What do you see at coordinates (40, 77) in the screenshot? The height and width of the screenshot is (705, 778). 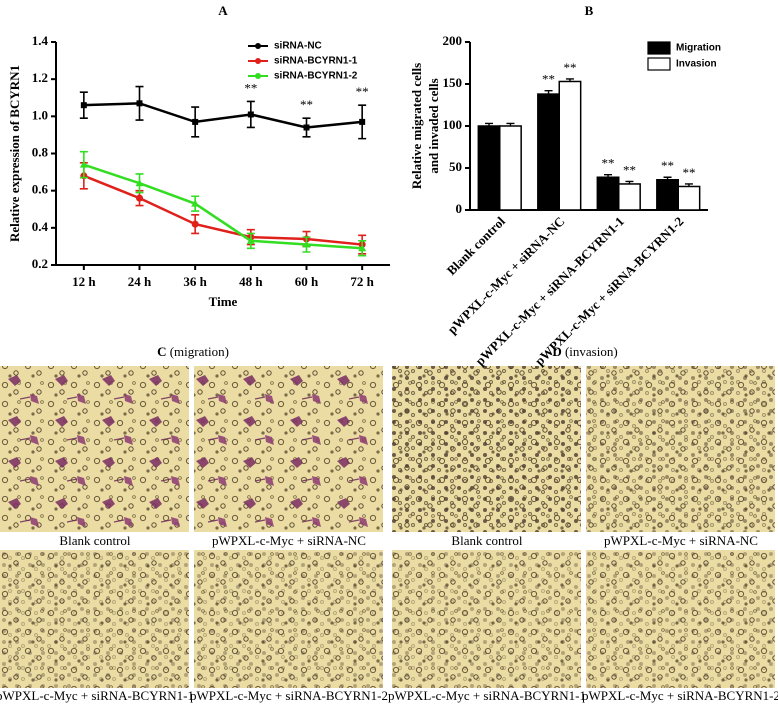 I see `y-tick-label: 1.2` at bounding box center [40, 77].